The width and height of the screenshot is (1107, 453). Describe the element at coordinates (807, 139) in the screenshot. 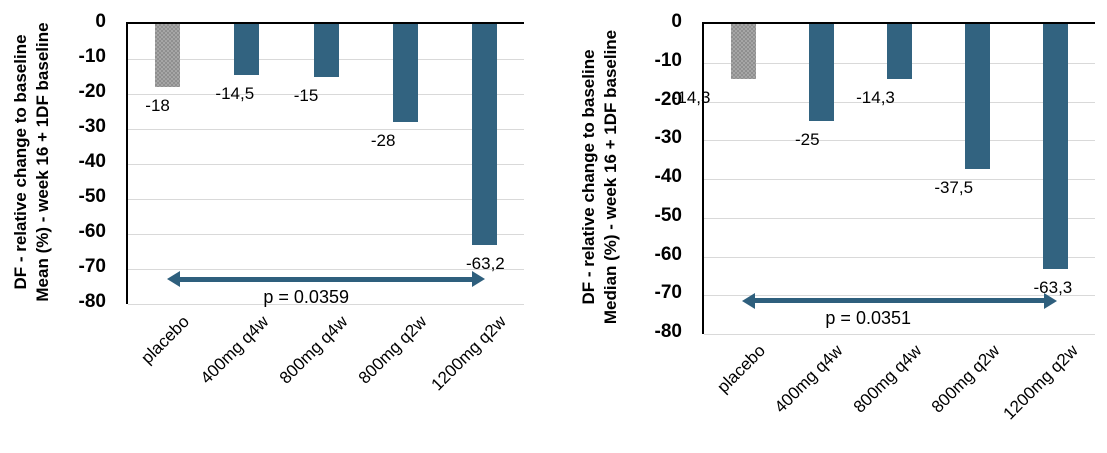

I see `value-label-400mg-q4w: -25` at that location.